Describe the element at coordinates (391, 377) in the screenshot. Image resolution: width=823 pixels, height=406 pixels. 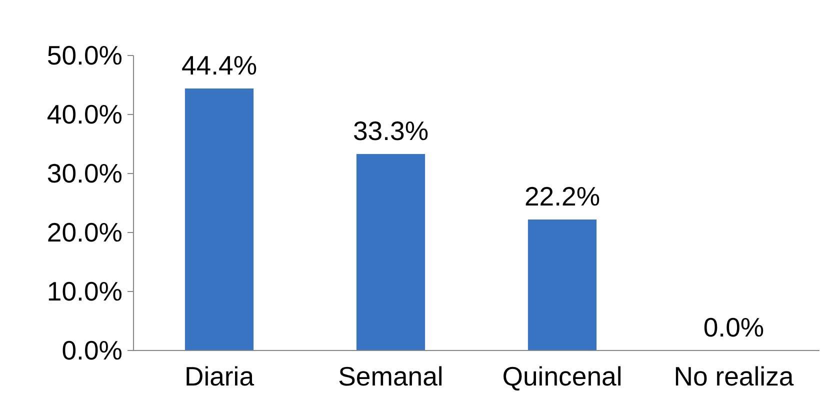
I see `x-tick-label: Semanal` at that location.